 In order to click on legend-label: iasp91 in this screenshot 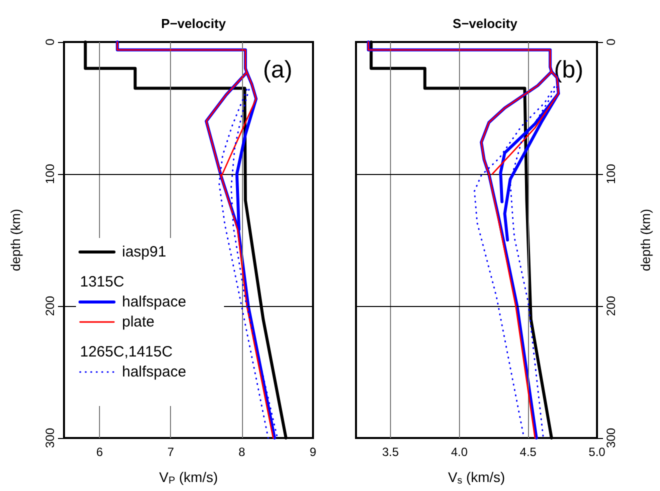, I will do `click(144, 252)`.